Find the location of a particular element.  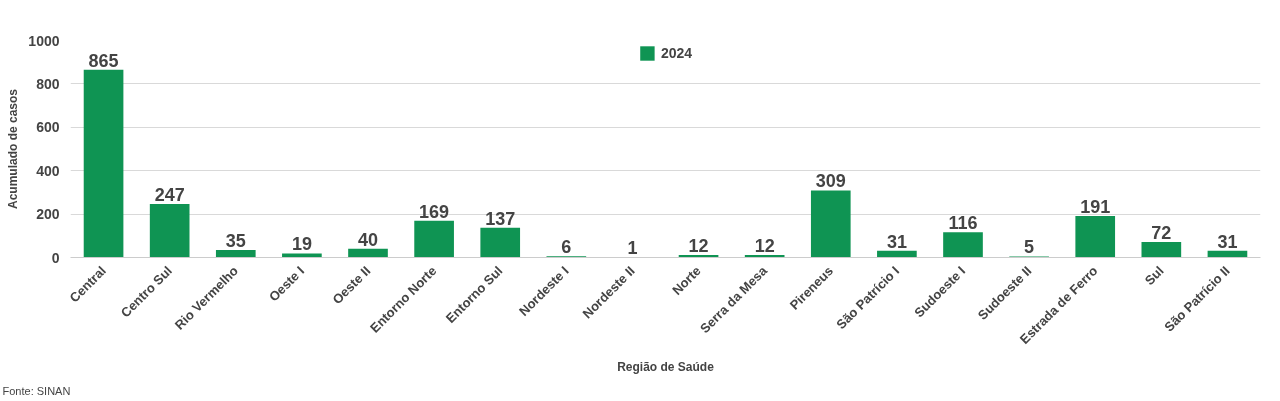

data-label: 6 is located at coordinates (566, 247).